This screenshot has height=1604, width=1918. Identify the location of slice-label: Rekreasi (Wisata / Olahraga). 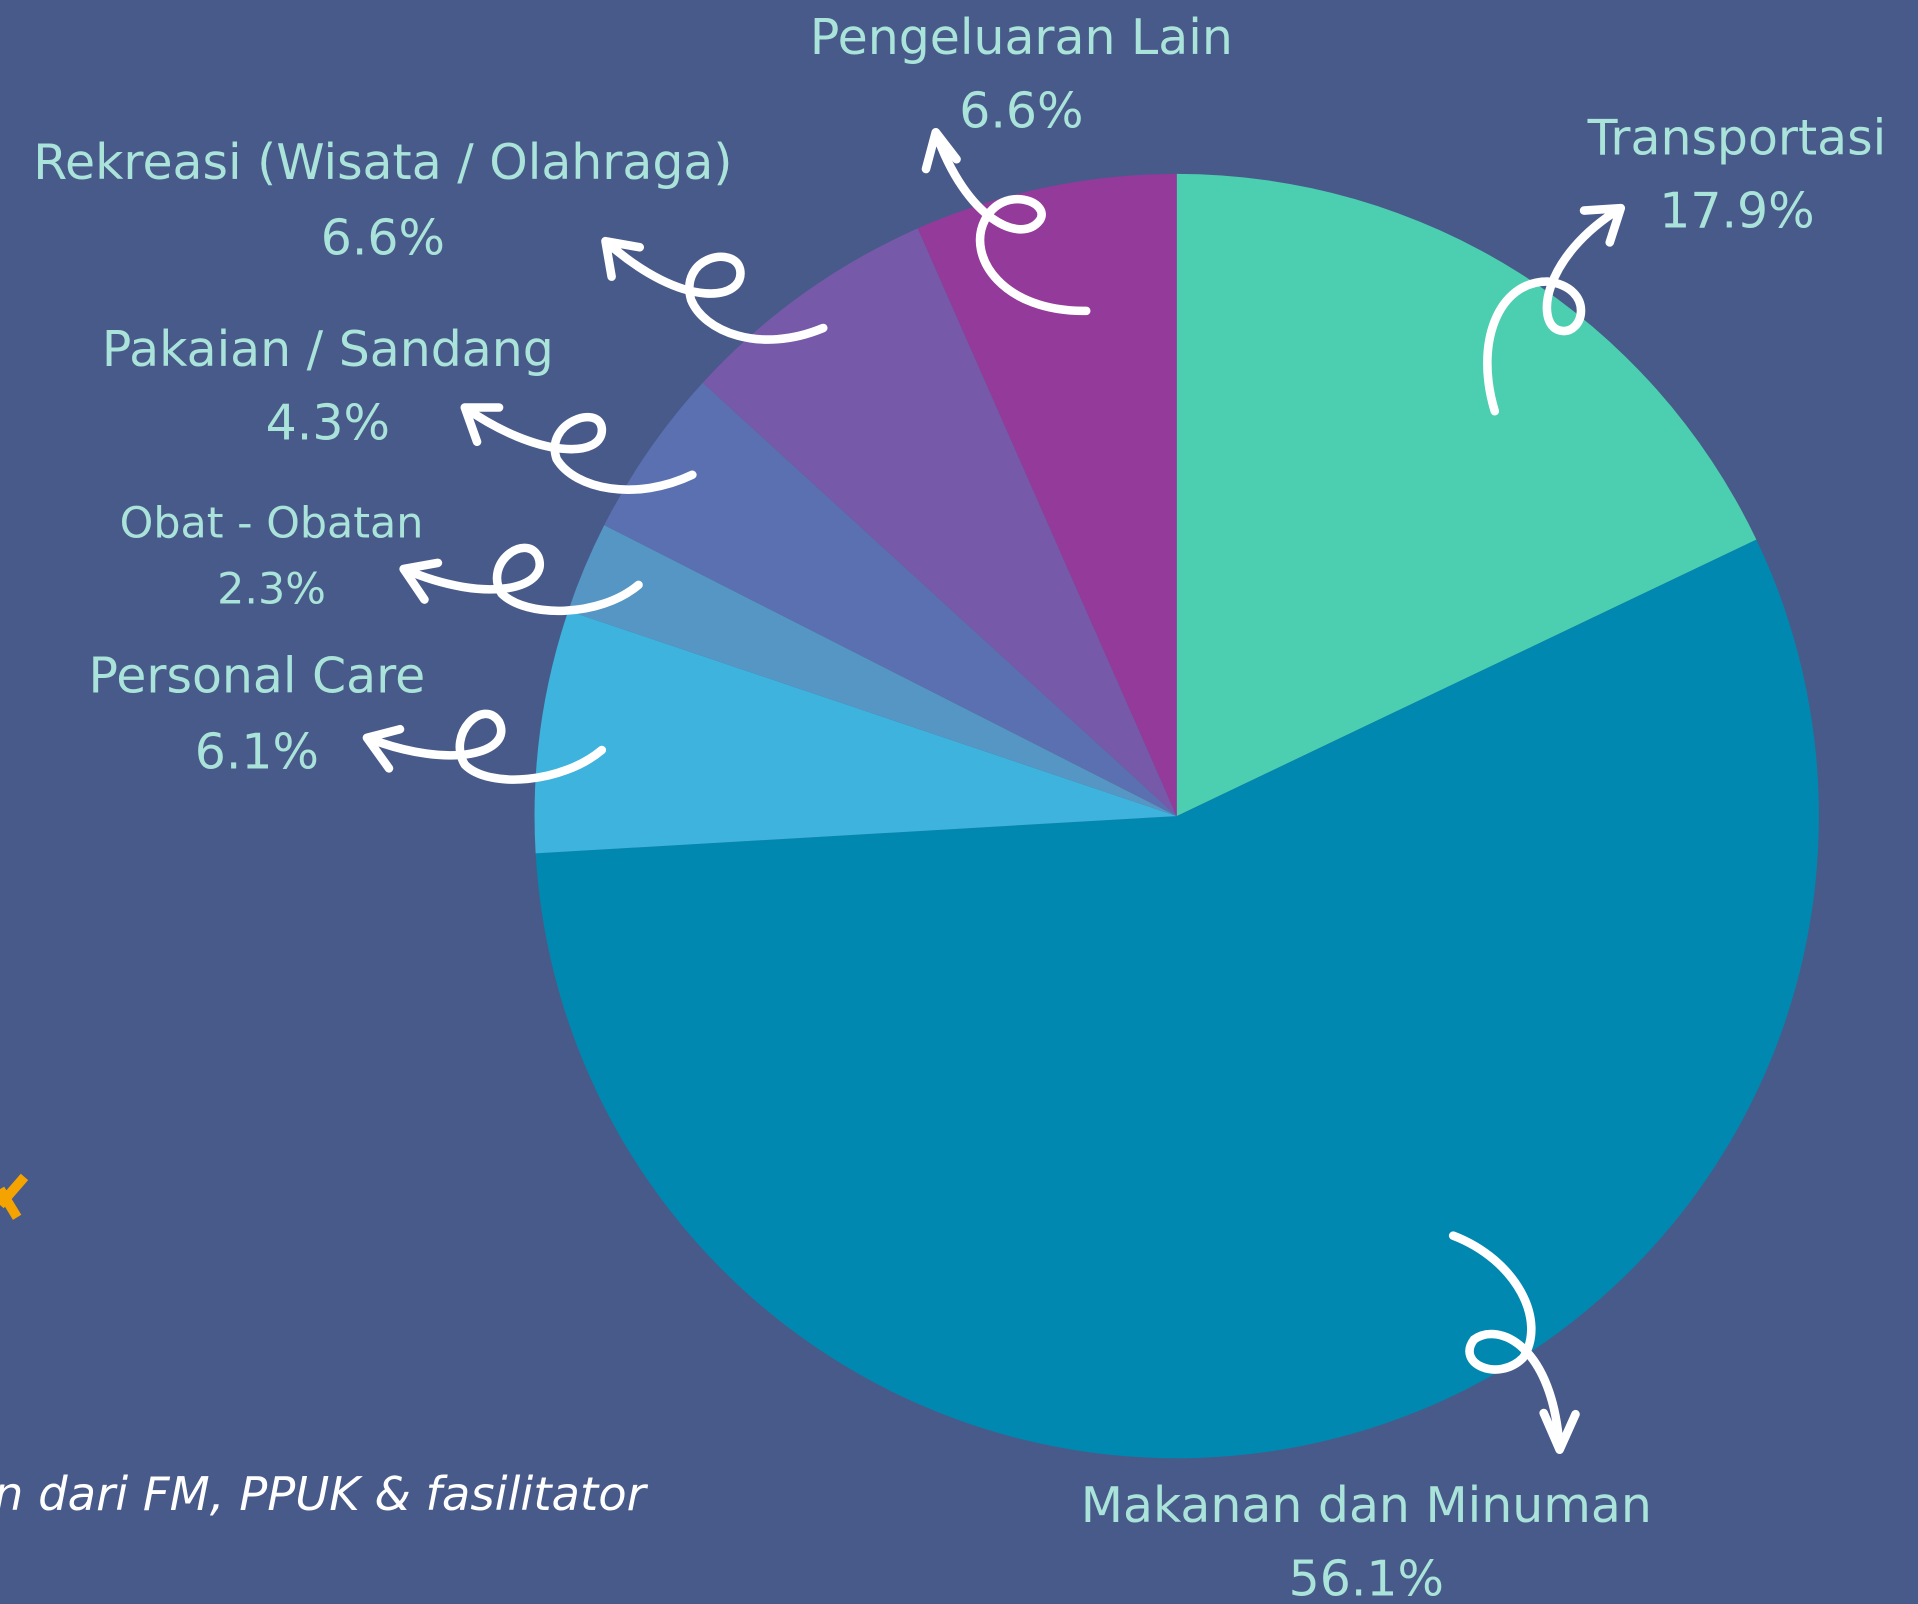
(382, 162).